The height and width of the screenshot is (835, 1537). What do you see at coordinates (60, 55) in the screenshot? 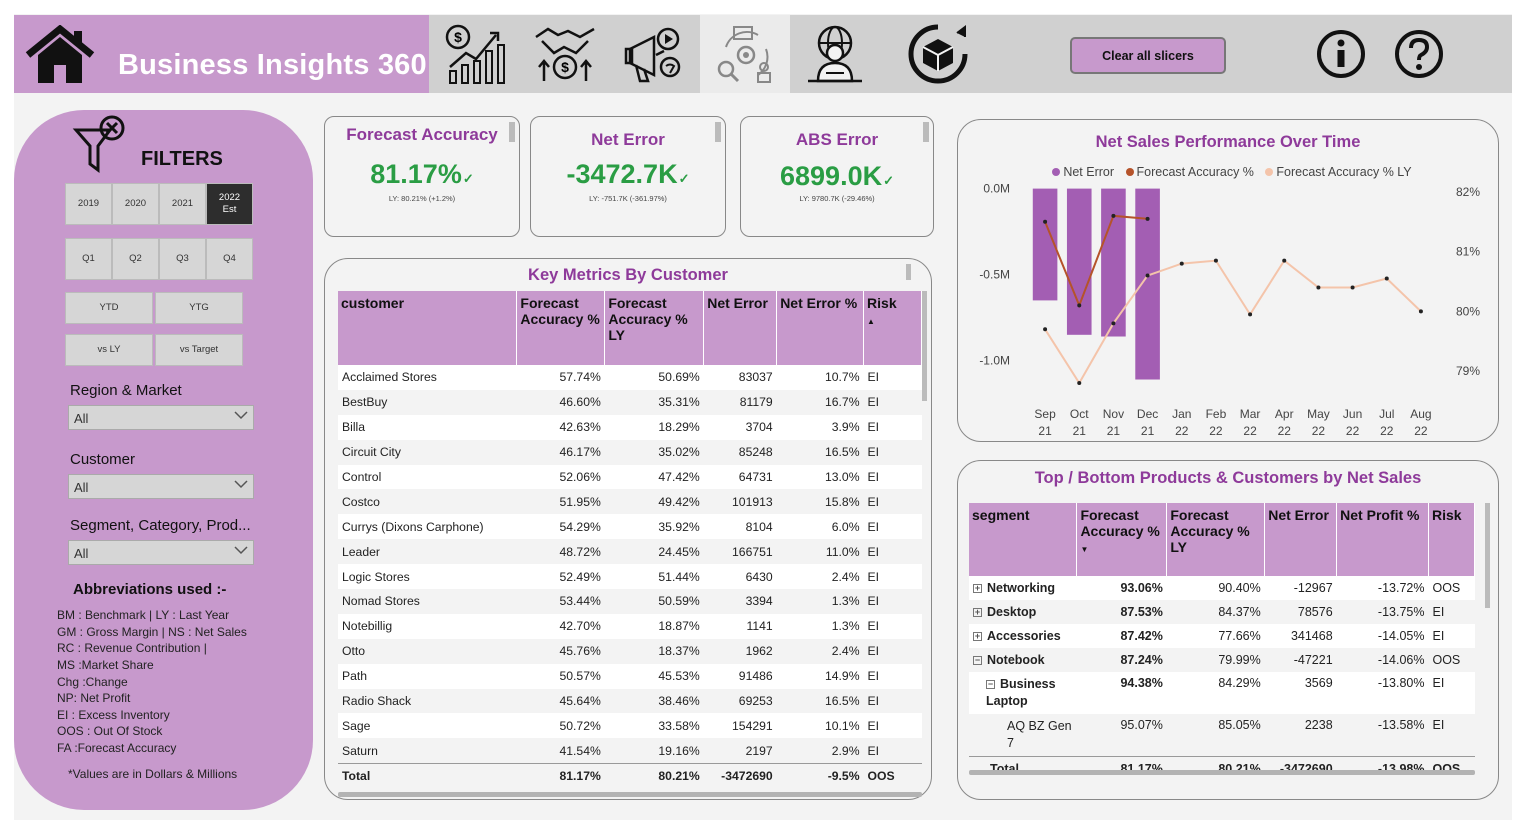
I see `home-icon` at bounding box center [60, 55].